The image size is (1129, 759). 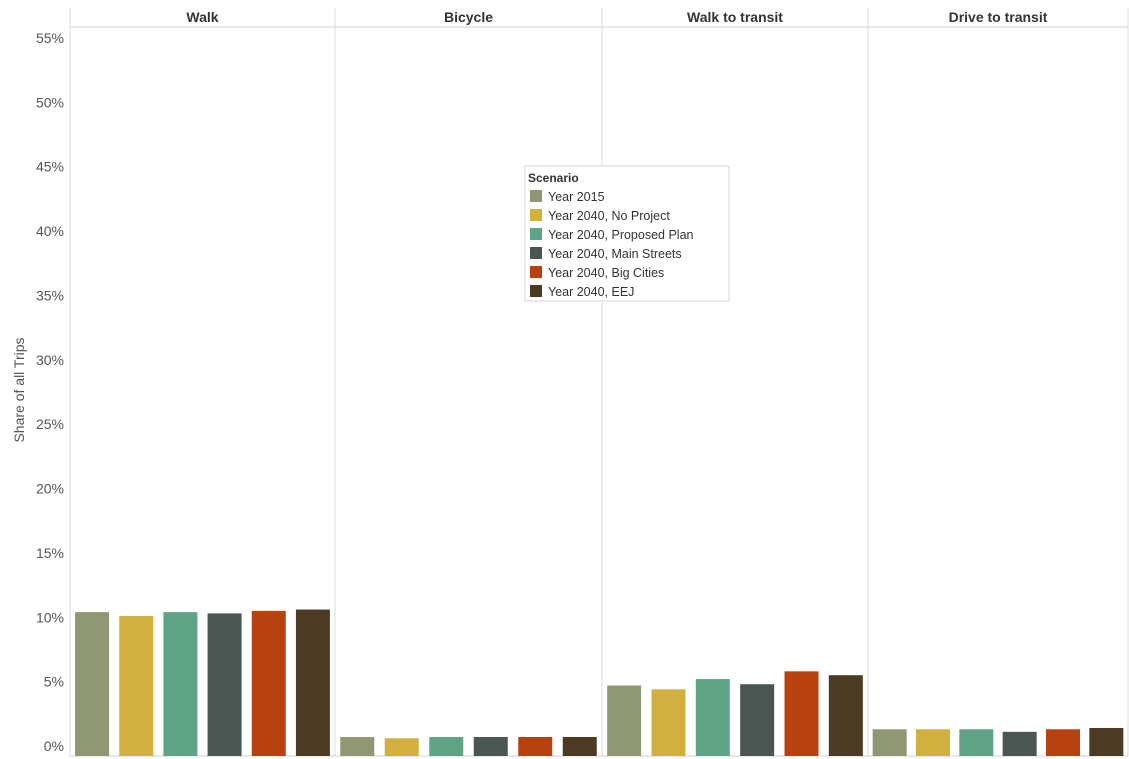 What do you see at coordinates (54, 682) in the screenshot?
I see `y-tick-label: 5%` at bounding box center [54, 682].